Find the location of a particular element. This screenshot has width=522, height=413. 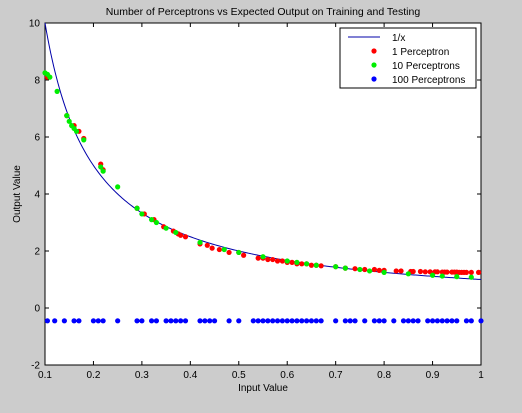

x-tick-label: 1 is located at coordinates (481, 375).